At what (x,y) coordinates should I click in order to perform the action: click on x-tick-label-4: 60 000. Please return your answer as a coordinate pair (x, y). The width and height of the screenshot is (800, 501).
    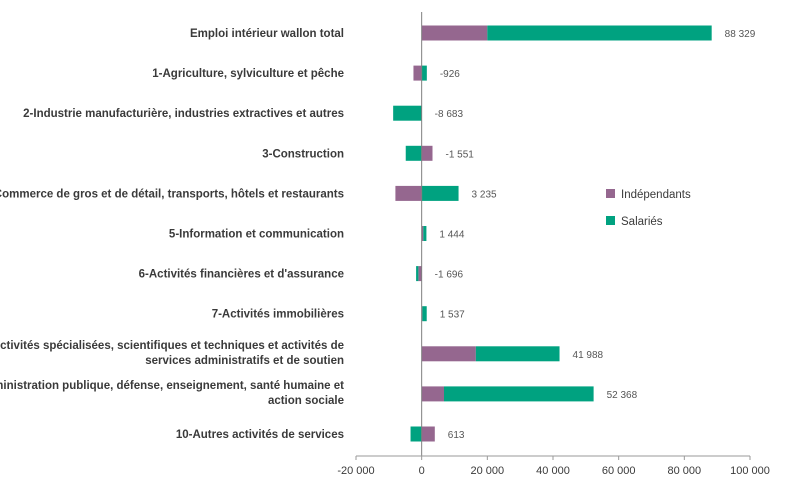
    Looking at the image, I should click on (619, 471).